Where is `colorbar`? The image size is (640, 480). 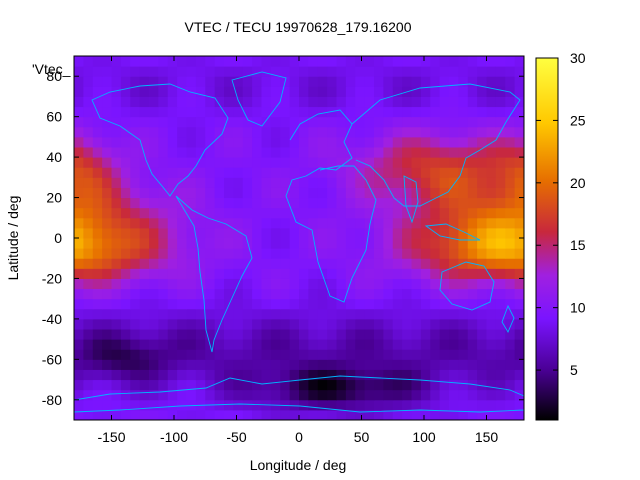
colorbar is located at coordinates (547, 239).